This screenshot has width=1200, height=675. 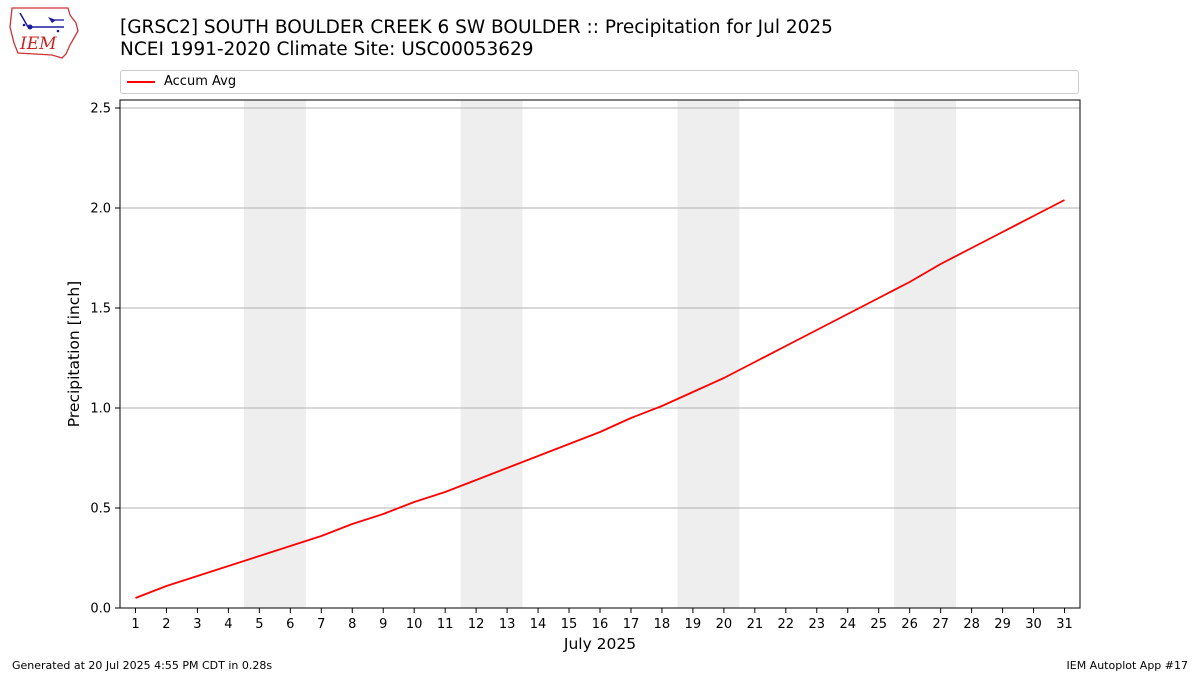 What do you see at coordinates (38, 44) in the screenshot?
I see `logo-text: IEM` at bounding box center [38, 44].